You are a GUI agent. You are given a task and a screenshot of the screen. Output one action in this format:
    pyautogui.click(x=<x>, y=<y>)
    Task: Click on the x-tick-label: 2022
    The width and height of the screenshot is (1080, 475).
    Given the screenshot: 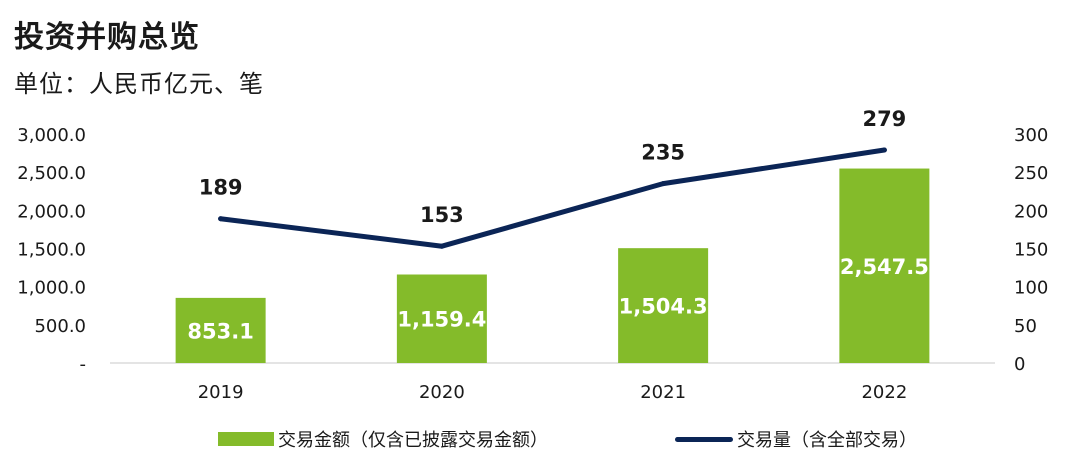 What is the action you would take?
    pyautogui.click(x=884, y=392)
    